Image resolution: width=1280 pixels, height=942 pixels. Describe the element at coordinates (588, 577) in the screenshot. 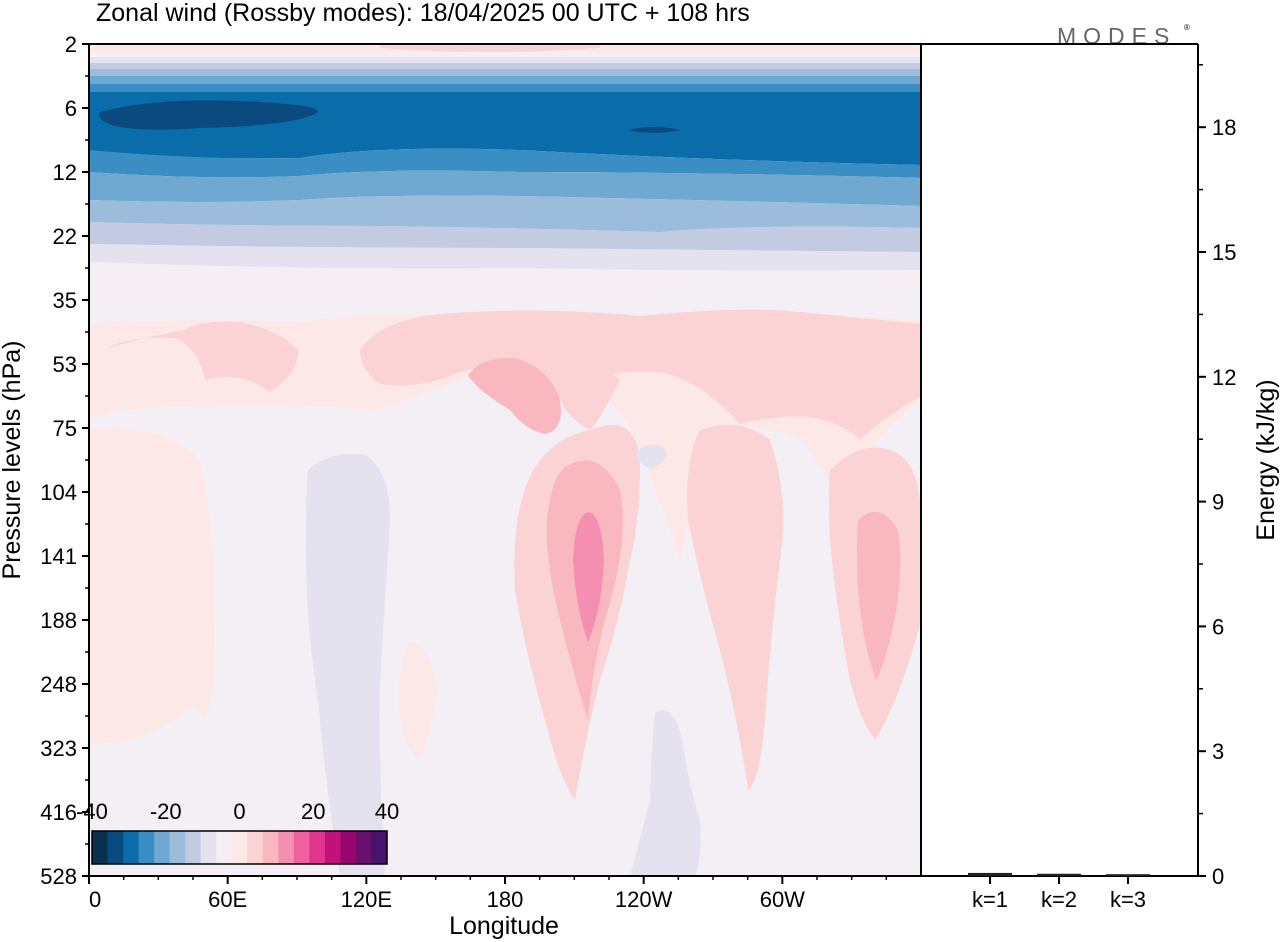

I see `column-a-core` at that location.